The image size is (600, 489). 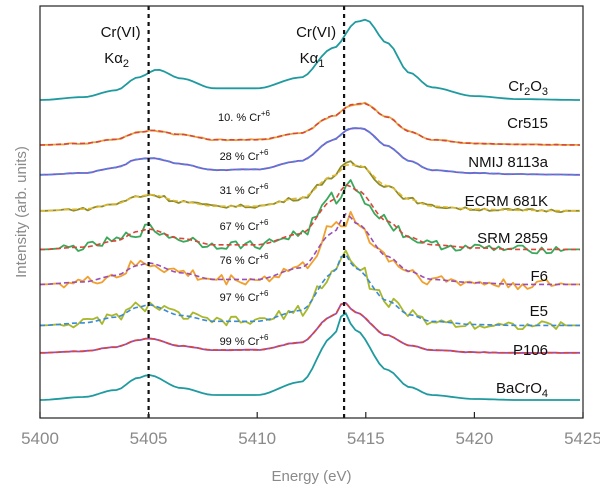 What do you see at coordinates (545, 92) in the screenshot?
I see `sample-label-sub: 3` at bounding box center [545, 92].